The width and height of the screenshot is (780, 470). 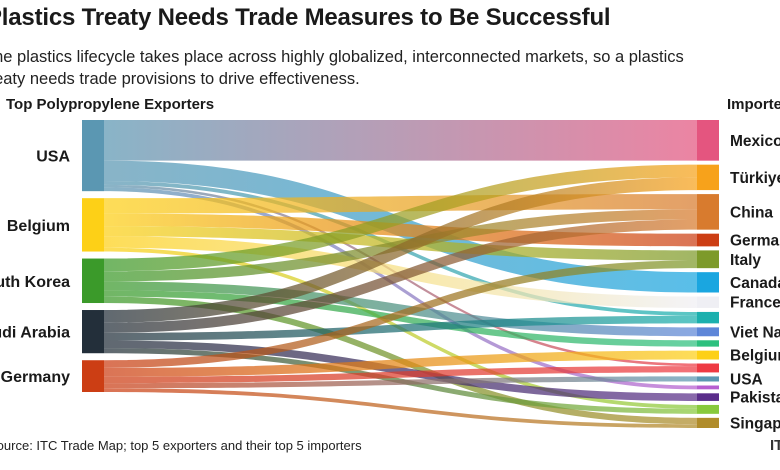 What do you see at coordinates (93, 332) in the screenshot?
I see `exporter-node-saudi-arabia` at bounding box center [93, 332].